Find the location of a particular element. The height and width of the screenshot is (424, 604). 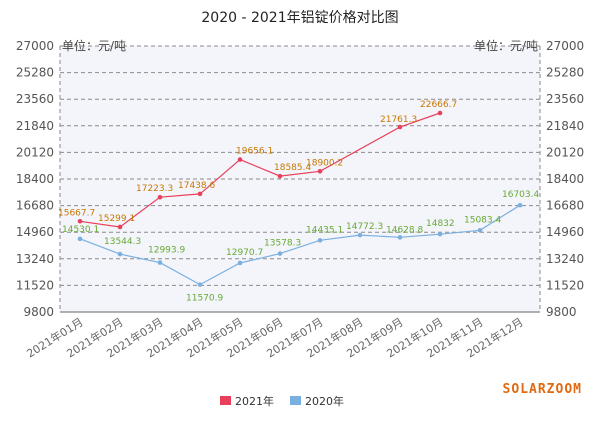

chart-title: 2020 - 2021年铝锭价格对比图 is located at coordinates (299, 18).